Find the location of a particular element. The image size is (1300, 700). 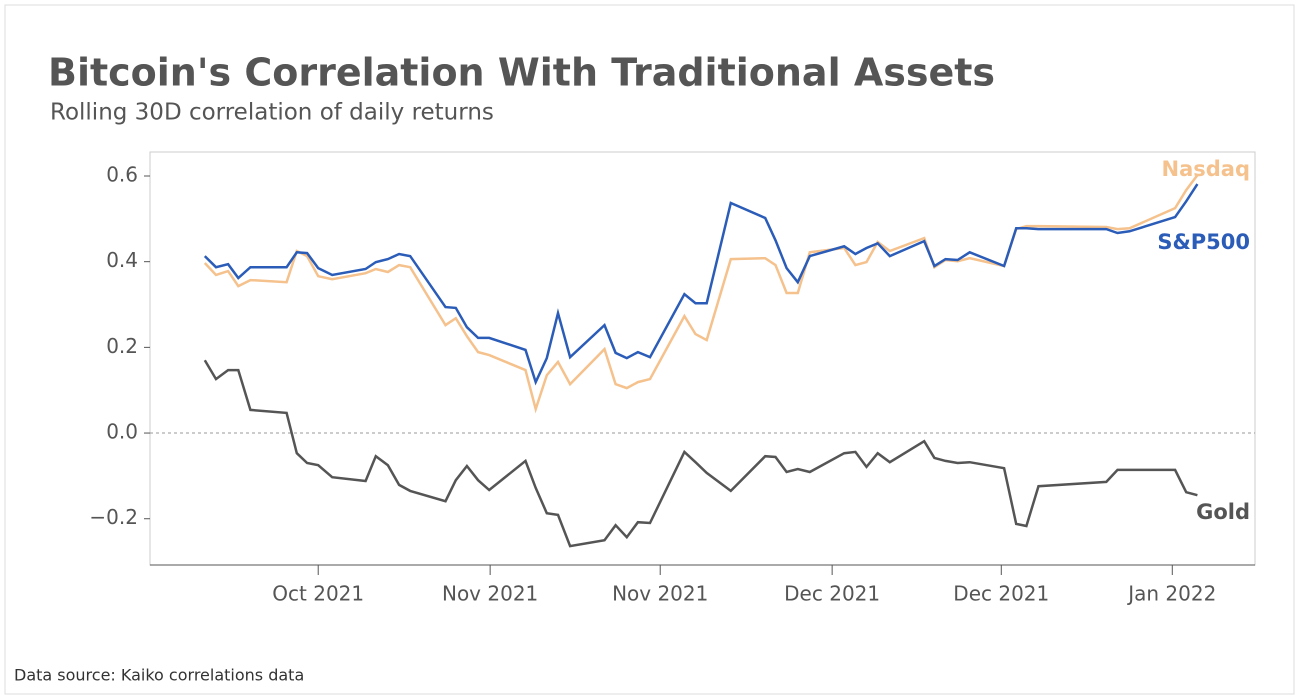

y-tick-label: 0.4 is located at coordinates (122, 260).